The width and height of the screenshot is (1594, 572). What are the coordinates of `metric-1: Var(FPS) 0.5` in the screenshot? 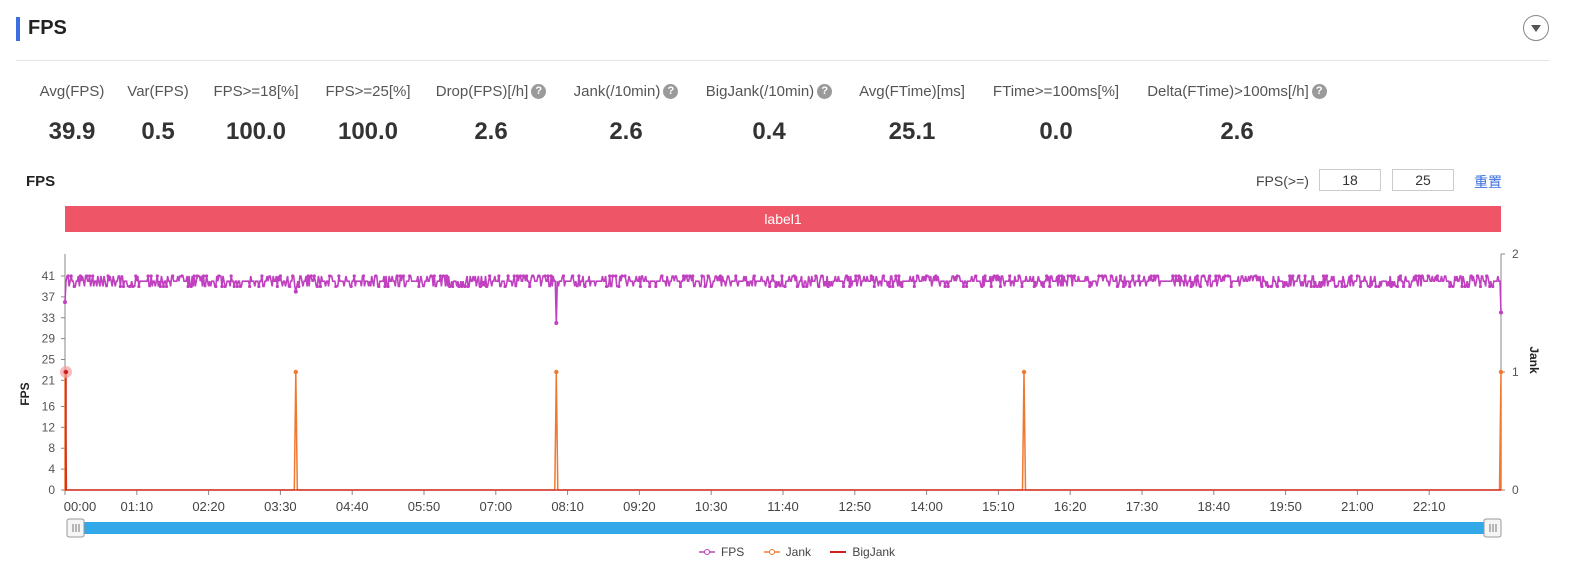 It's located at (158, 114).